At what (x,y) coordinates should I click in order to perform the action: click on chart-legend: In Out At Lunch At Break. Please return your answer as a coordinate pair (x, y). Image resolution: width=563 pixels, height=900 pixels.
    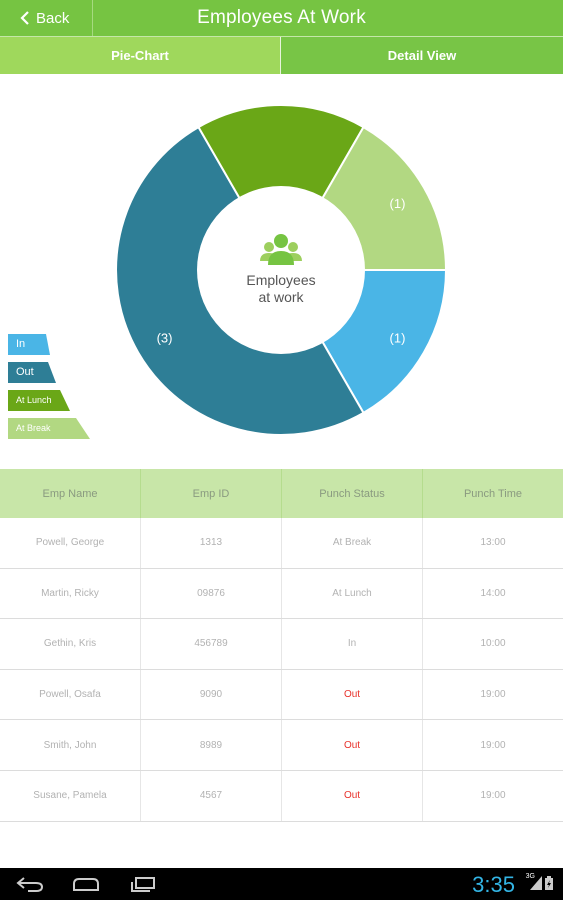
    Looking at the image, I should click on (53, 390).